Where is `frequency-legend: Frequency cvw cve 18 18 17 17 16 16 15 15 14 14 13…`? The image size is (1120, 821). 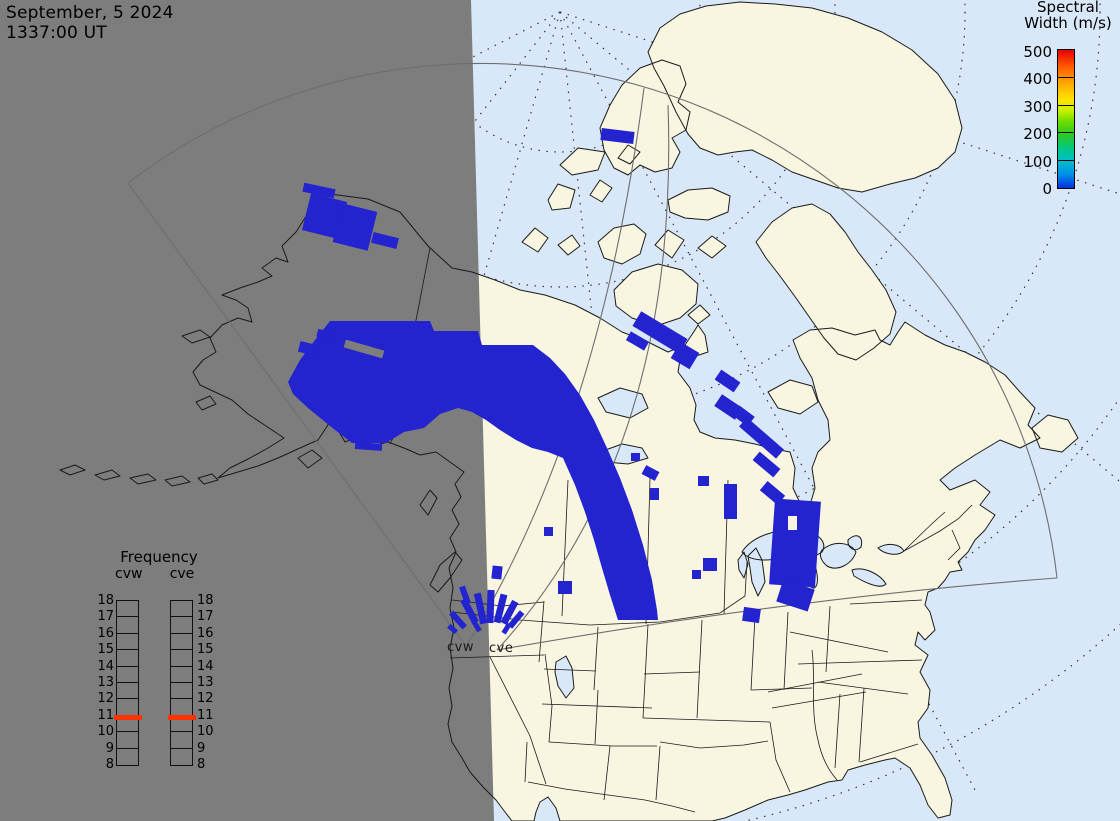
frequency-legend: Frequency cvw cve 18 18 17 17 16 16 15 15 14 14 13… is located at coordinates (165, 668).